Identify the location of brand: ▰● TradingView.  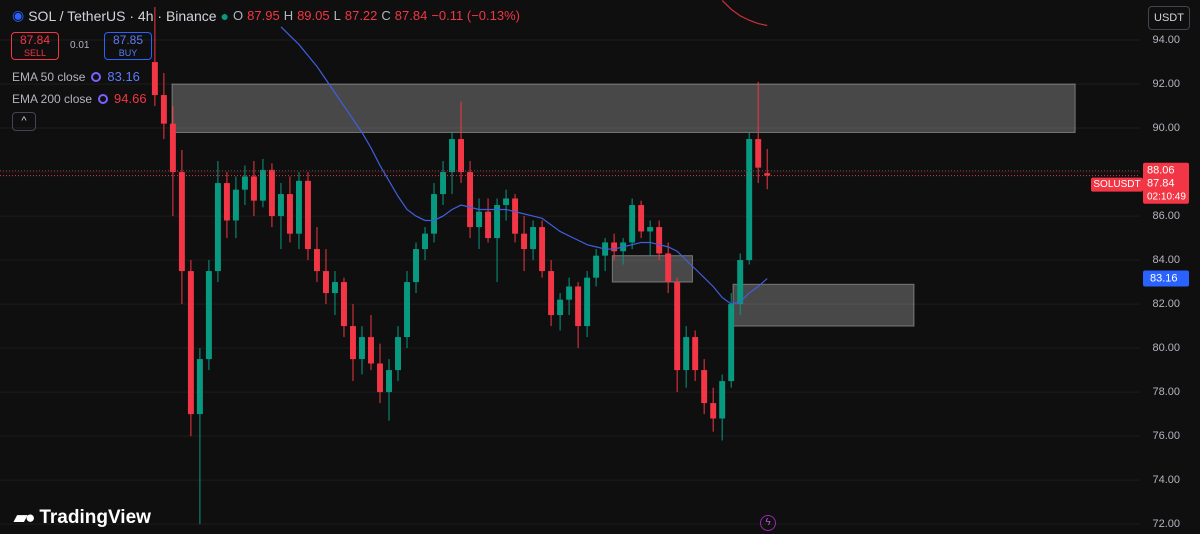
(82, 518).